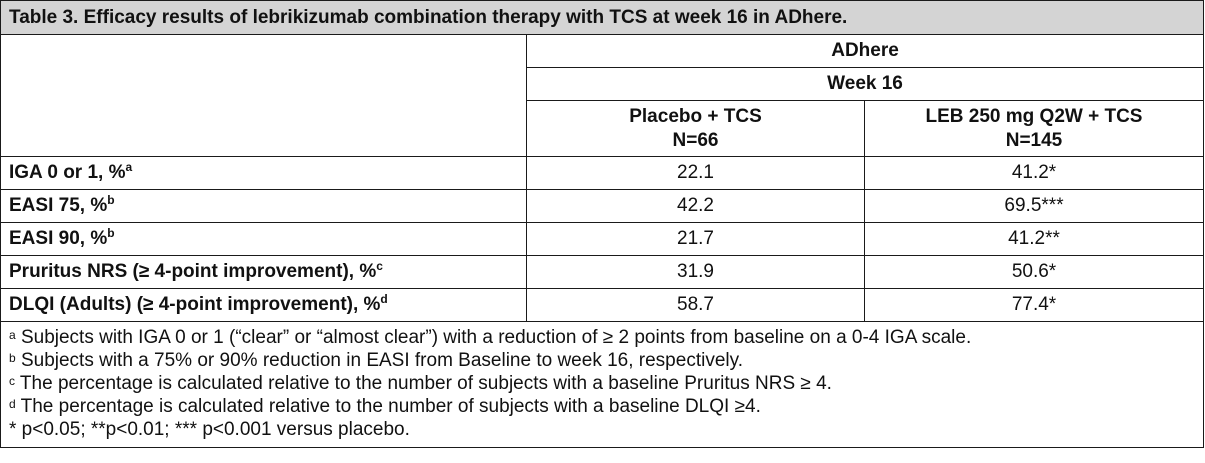 This screenshot has width=1205, height=463. Describe the element at coordinates (263, 206) in the screenshot. I see `row-label: EASI 75, %b` at that location.